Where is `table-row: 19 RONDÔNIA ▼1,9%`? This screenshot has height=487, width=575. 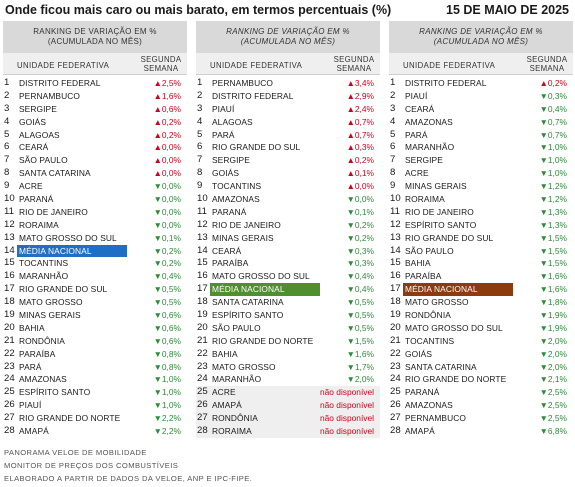 table-row: 19 RONDÔNIA ▼1,9% is located at coordinates (481, 315).